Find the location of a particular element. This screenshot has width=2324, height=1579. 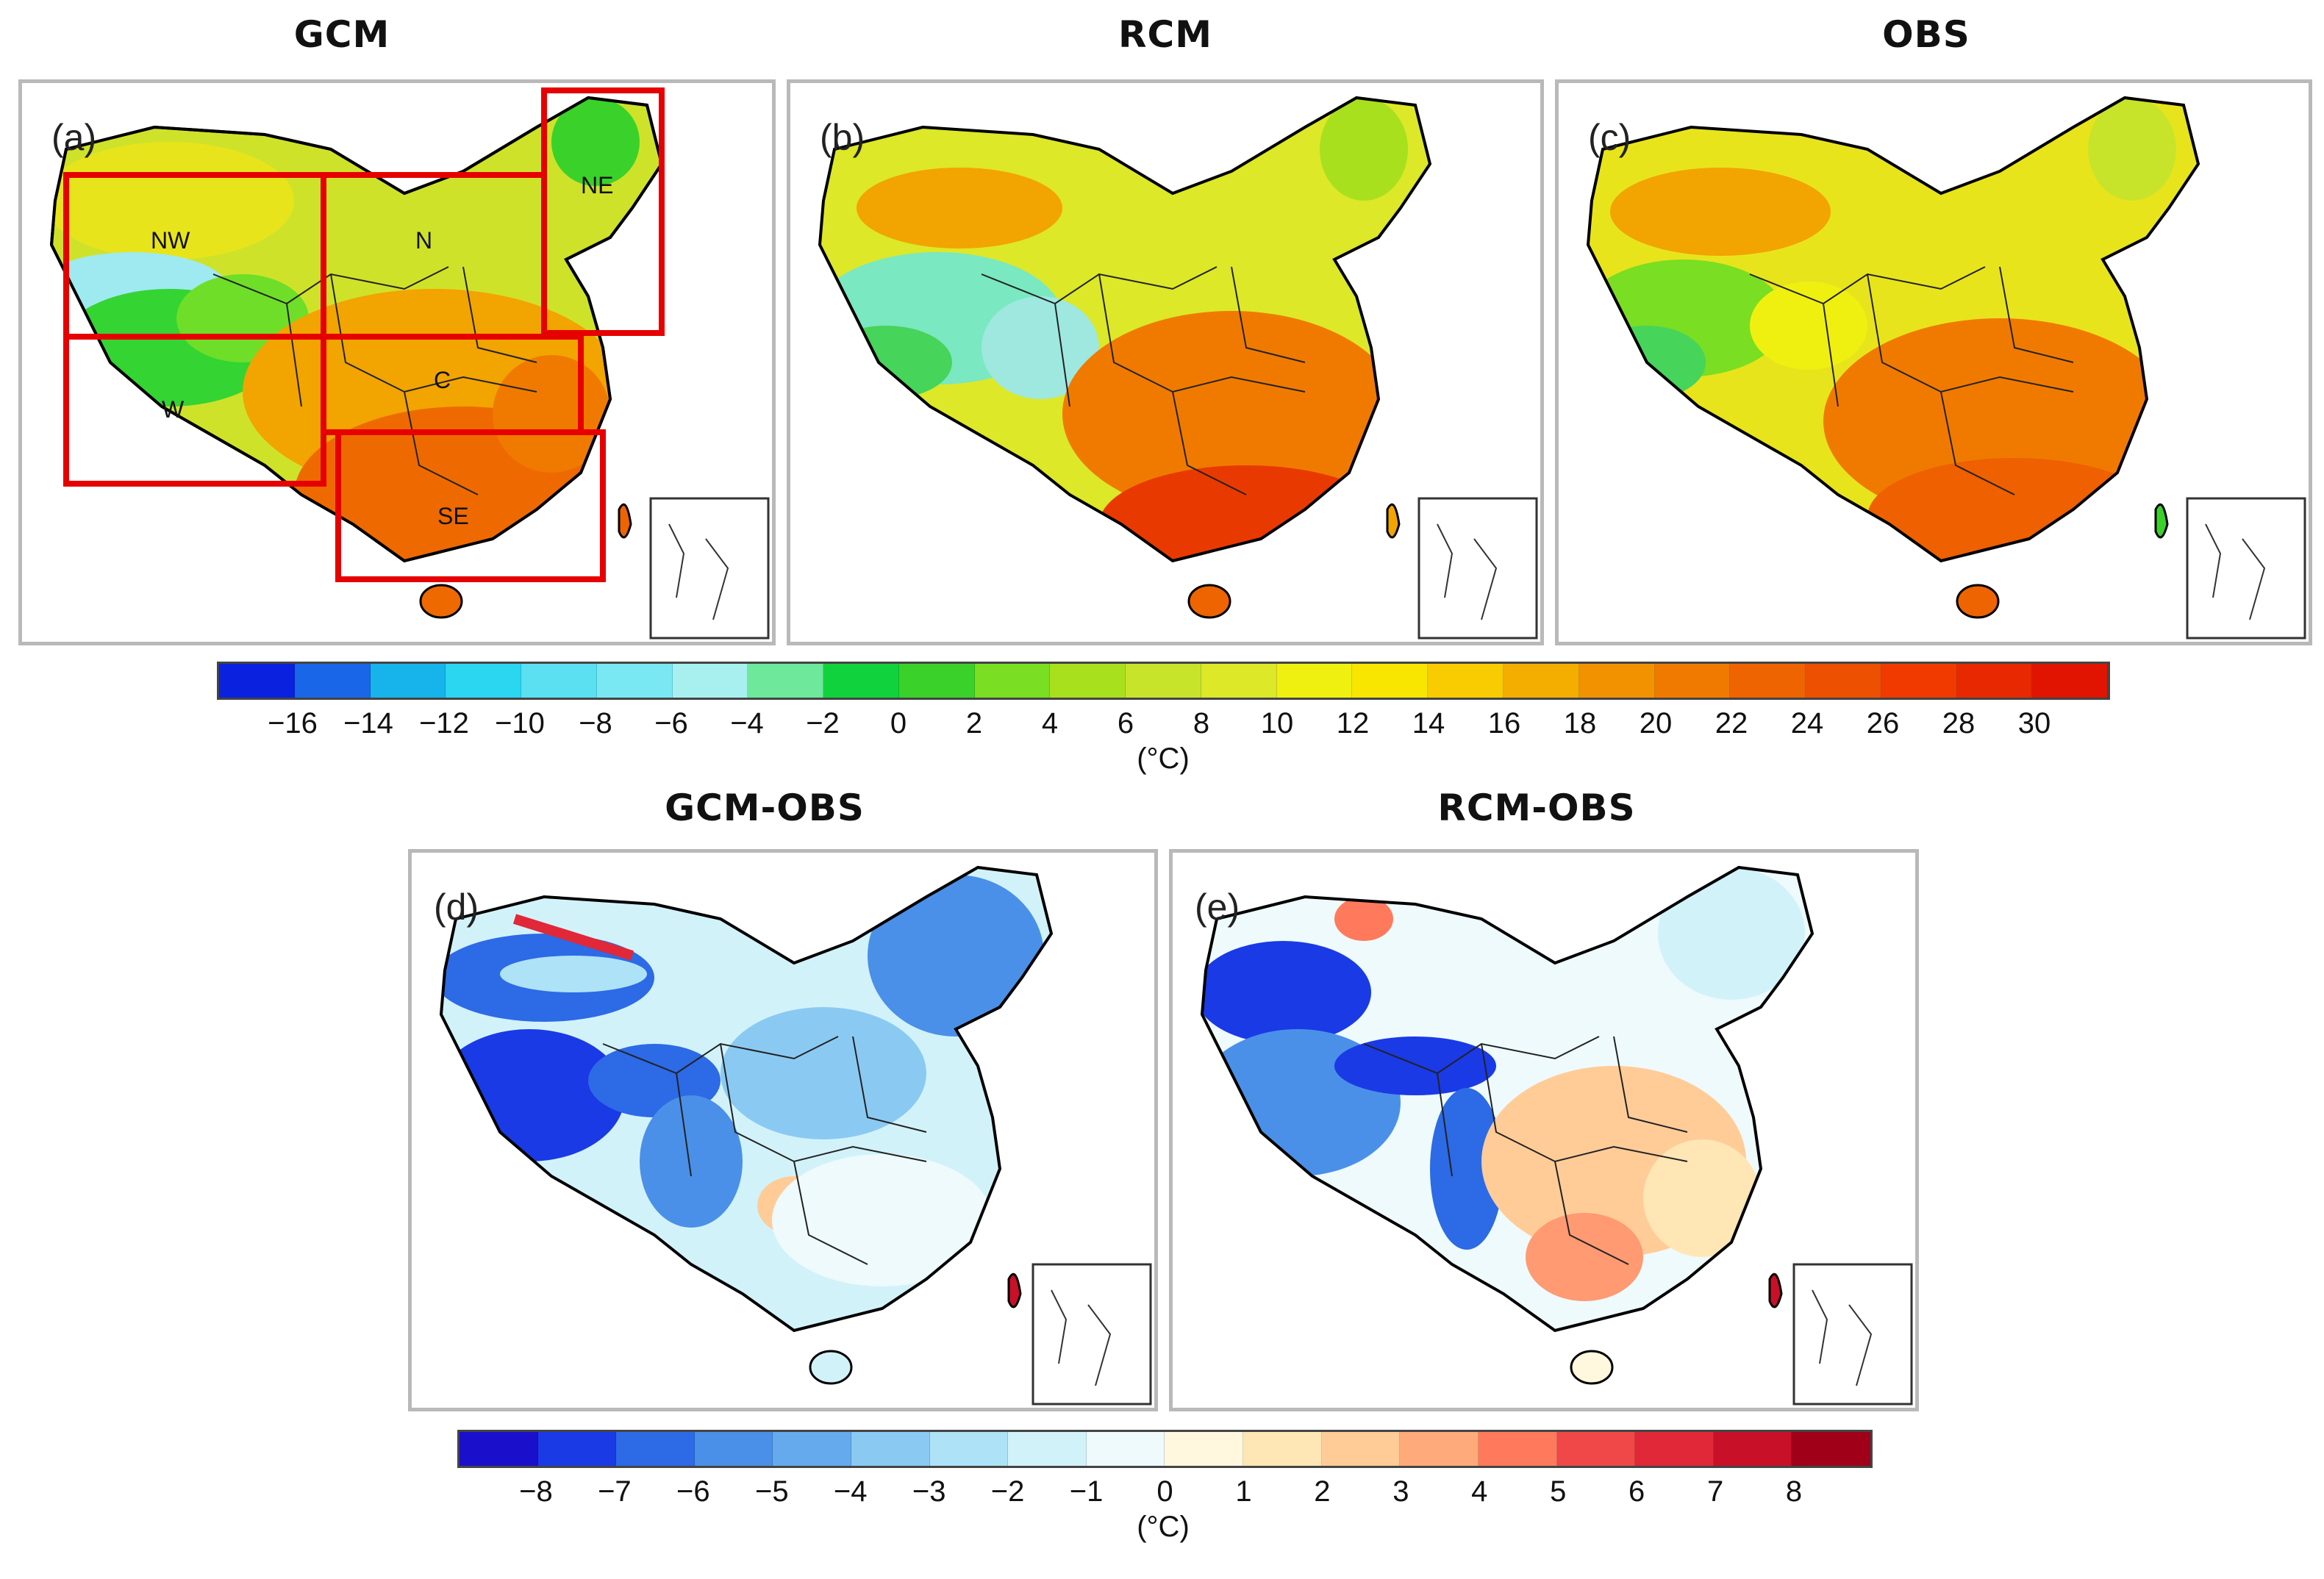

region-box-se is located at coordinates (471, 505).